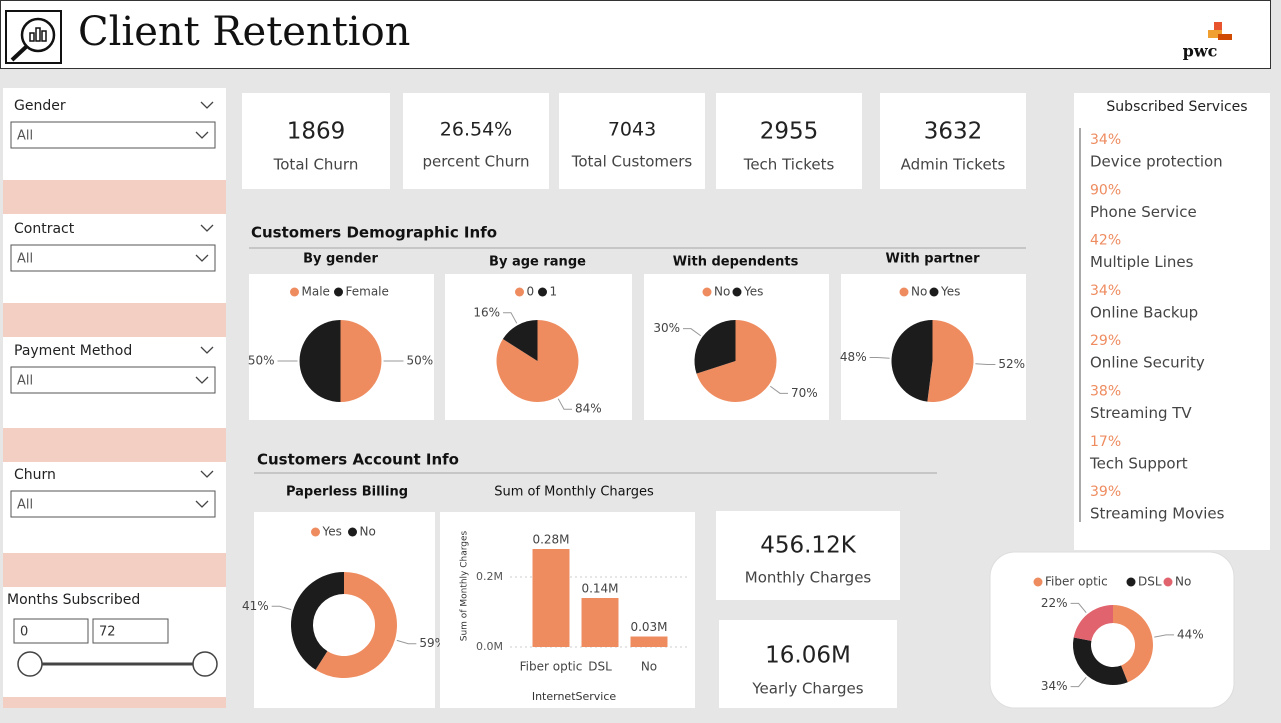 This screenshot has width=1281, height=723. What do you see at coordinates (1105, 341) in the screenshot?
I see `service-percent: 29%` at bounding box center [1105, 341].